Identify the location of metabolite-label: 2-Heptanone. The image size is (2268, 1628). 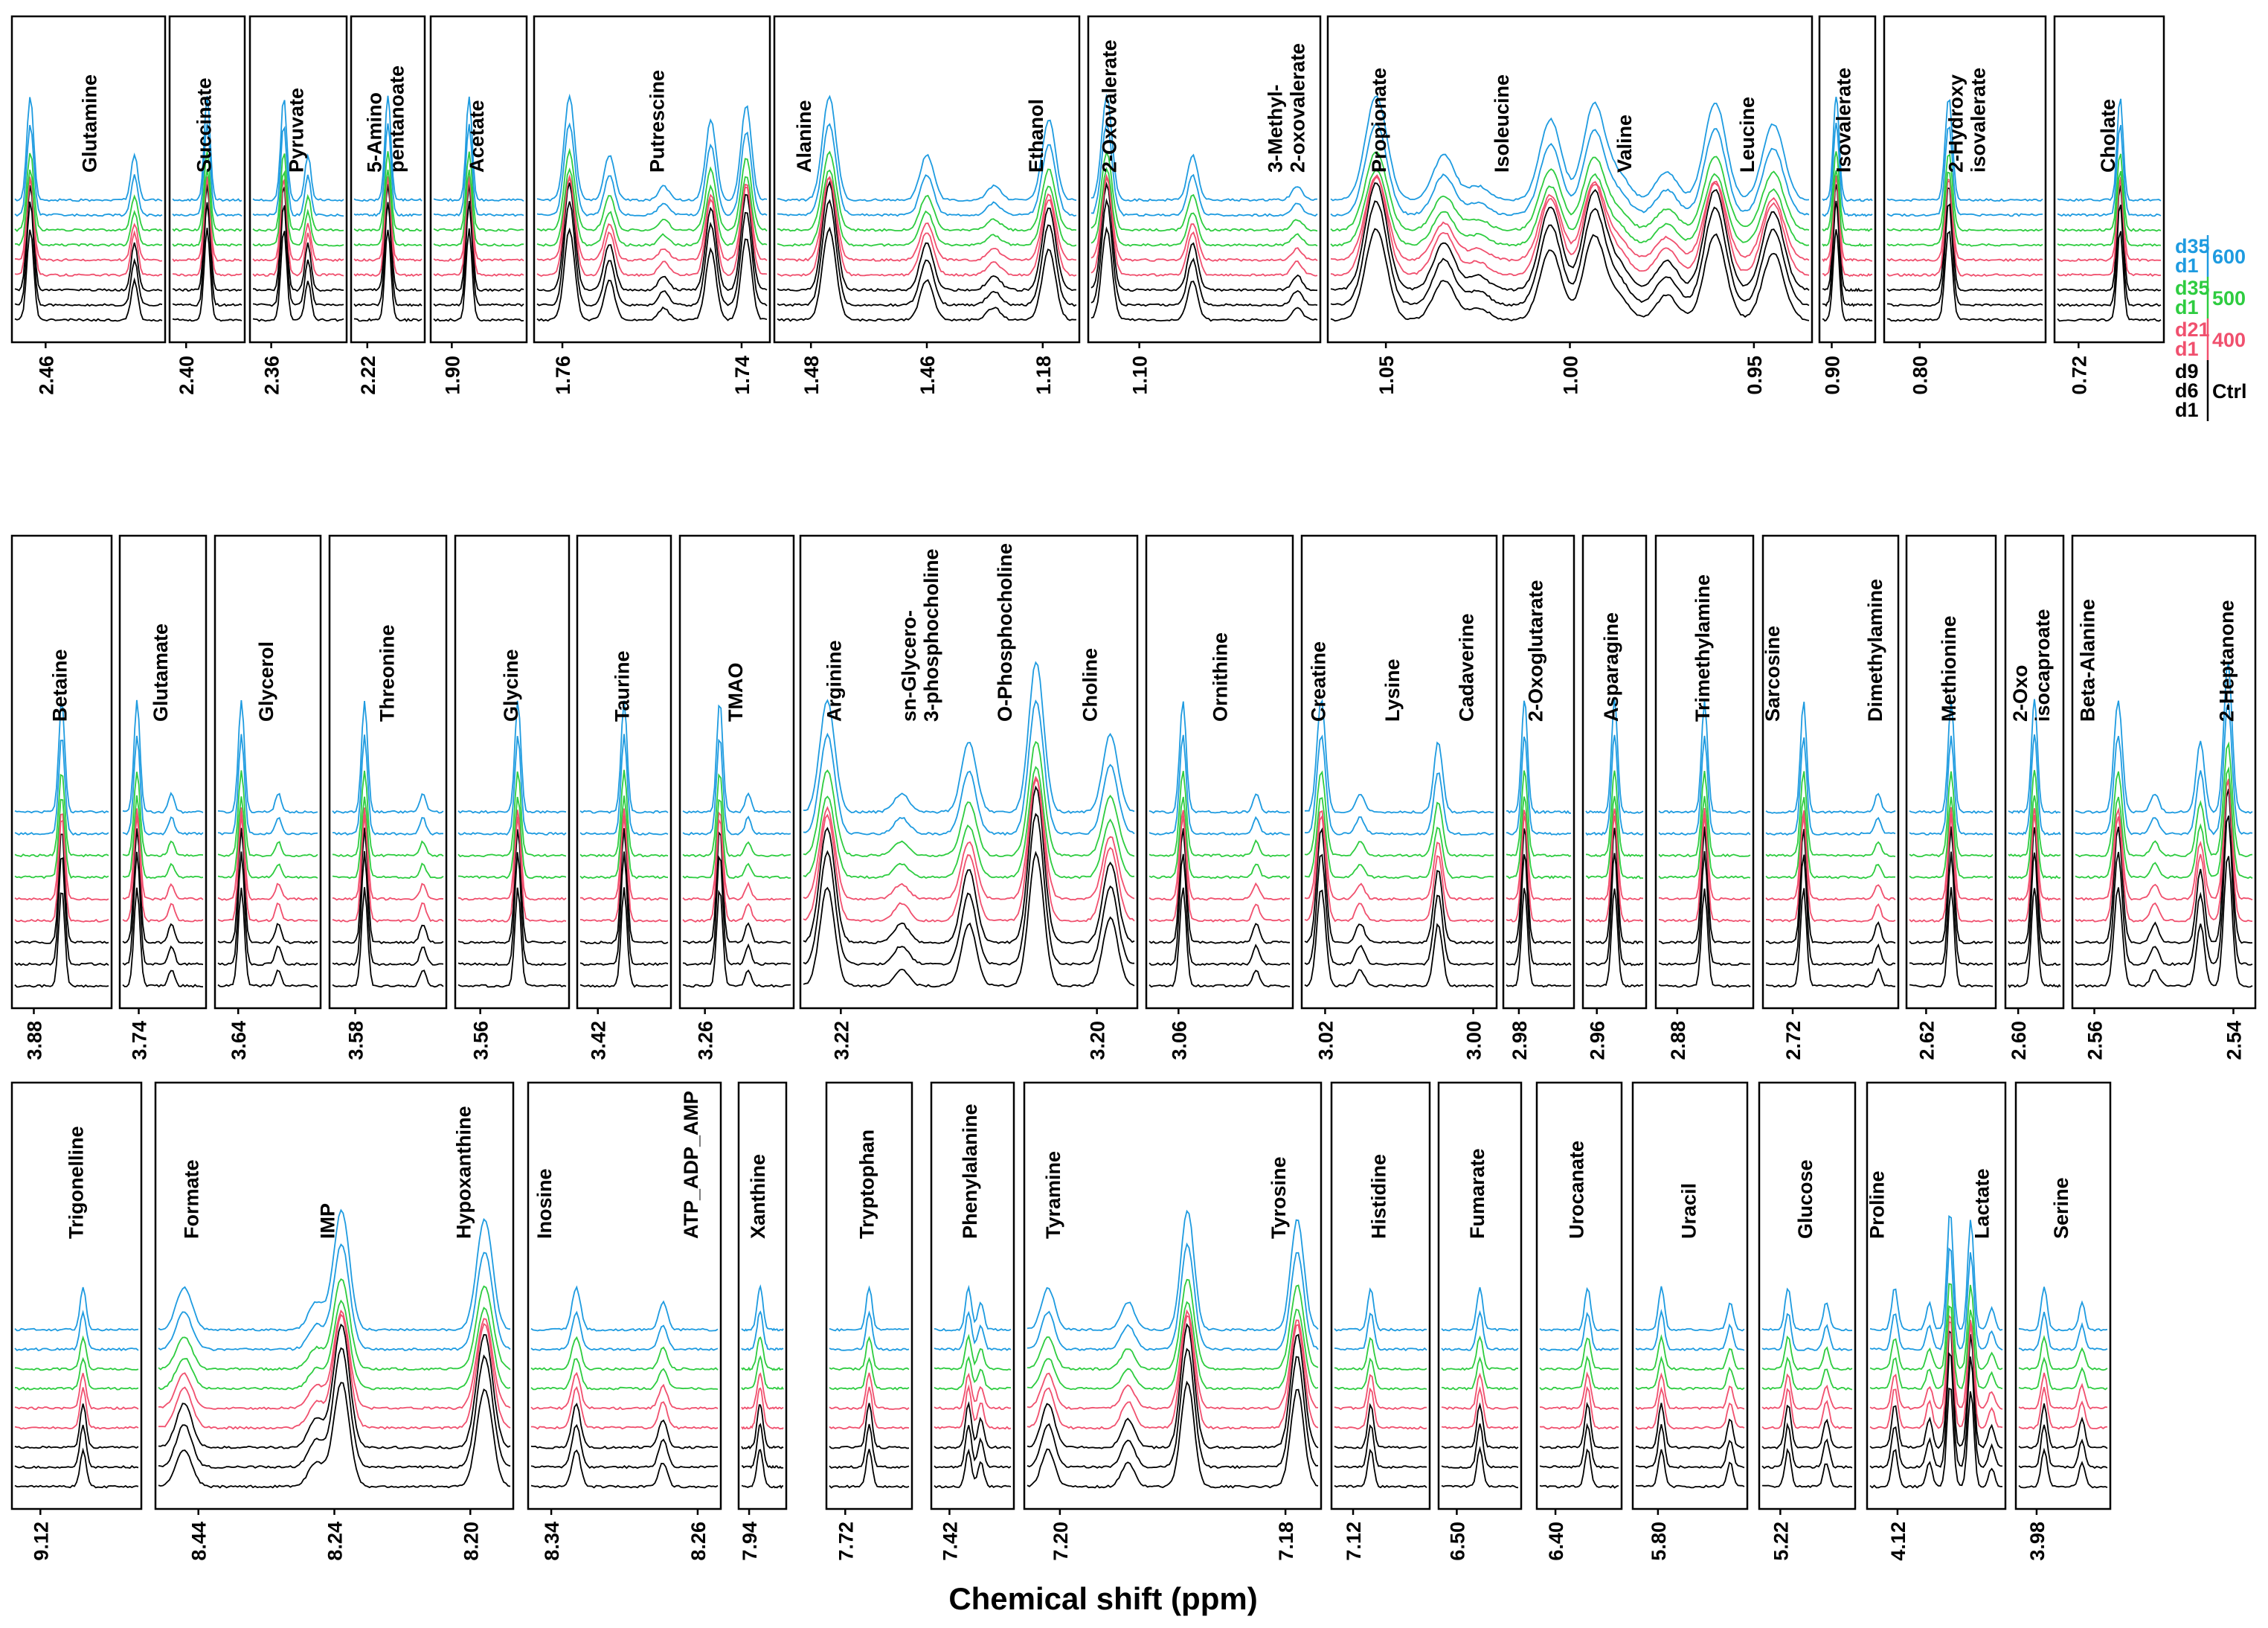
(2226, 661).